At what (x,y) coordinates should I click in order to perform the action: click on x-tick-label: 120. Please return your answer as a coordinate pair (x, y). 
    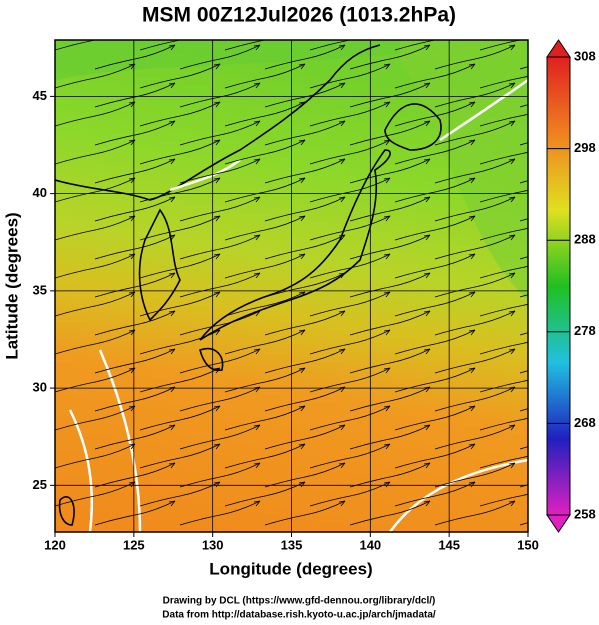
    Looking at the image, I should click on (55, 544).